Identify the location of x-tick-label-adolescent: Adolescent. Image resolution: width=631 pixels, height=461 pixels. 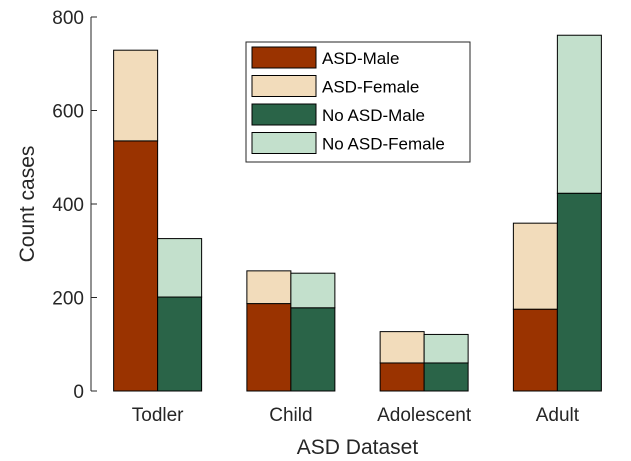
(424, 415).